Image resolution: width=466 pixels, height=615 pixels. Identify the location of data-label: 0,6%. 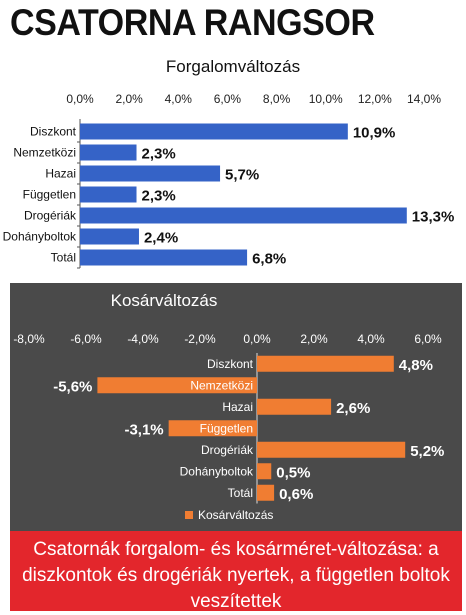
(296, 494).